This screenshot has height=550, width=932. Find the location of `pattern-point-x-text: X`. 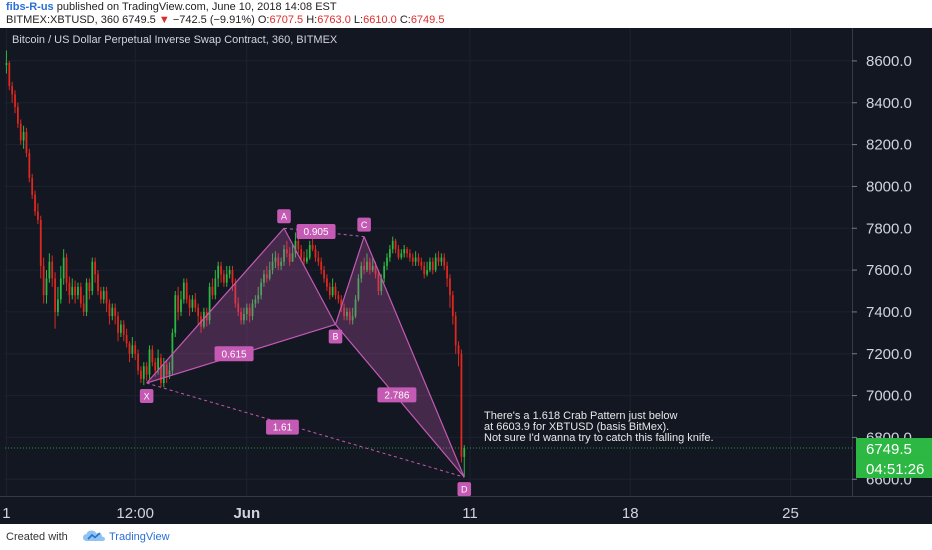

pattern-point-x-text: X is located at coordinates (147, 396).